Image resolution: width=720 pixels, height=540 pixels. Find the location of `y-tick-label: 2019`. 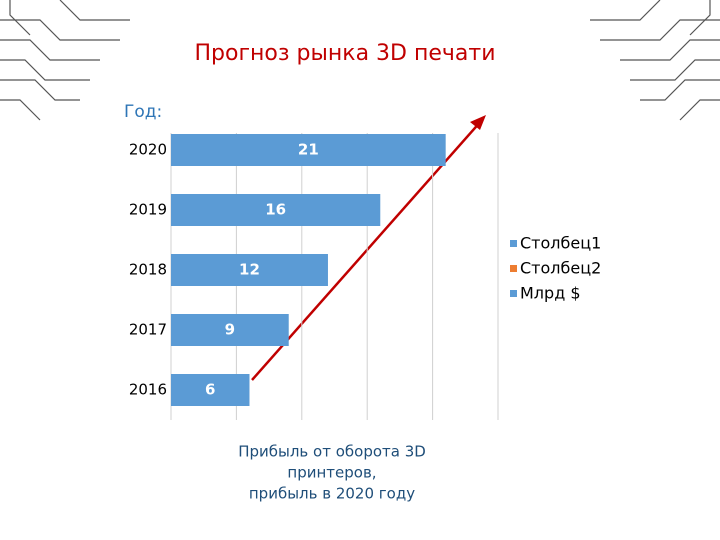

y-tick-label: 2019 is located at coordinates (148, 210).